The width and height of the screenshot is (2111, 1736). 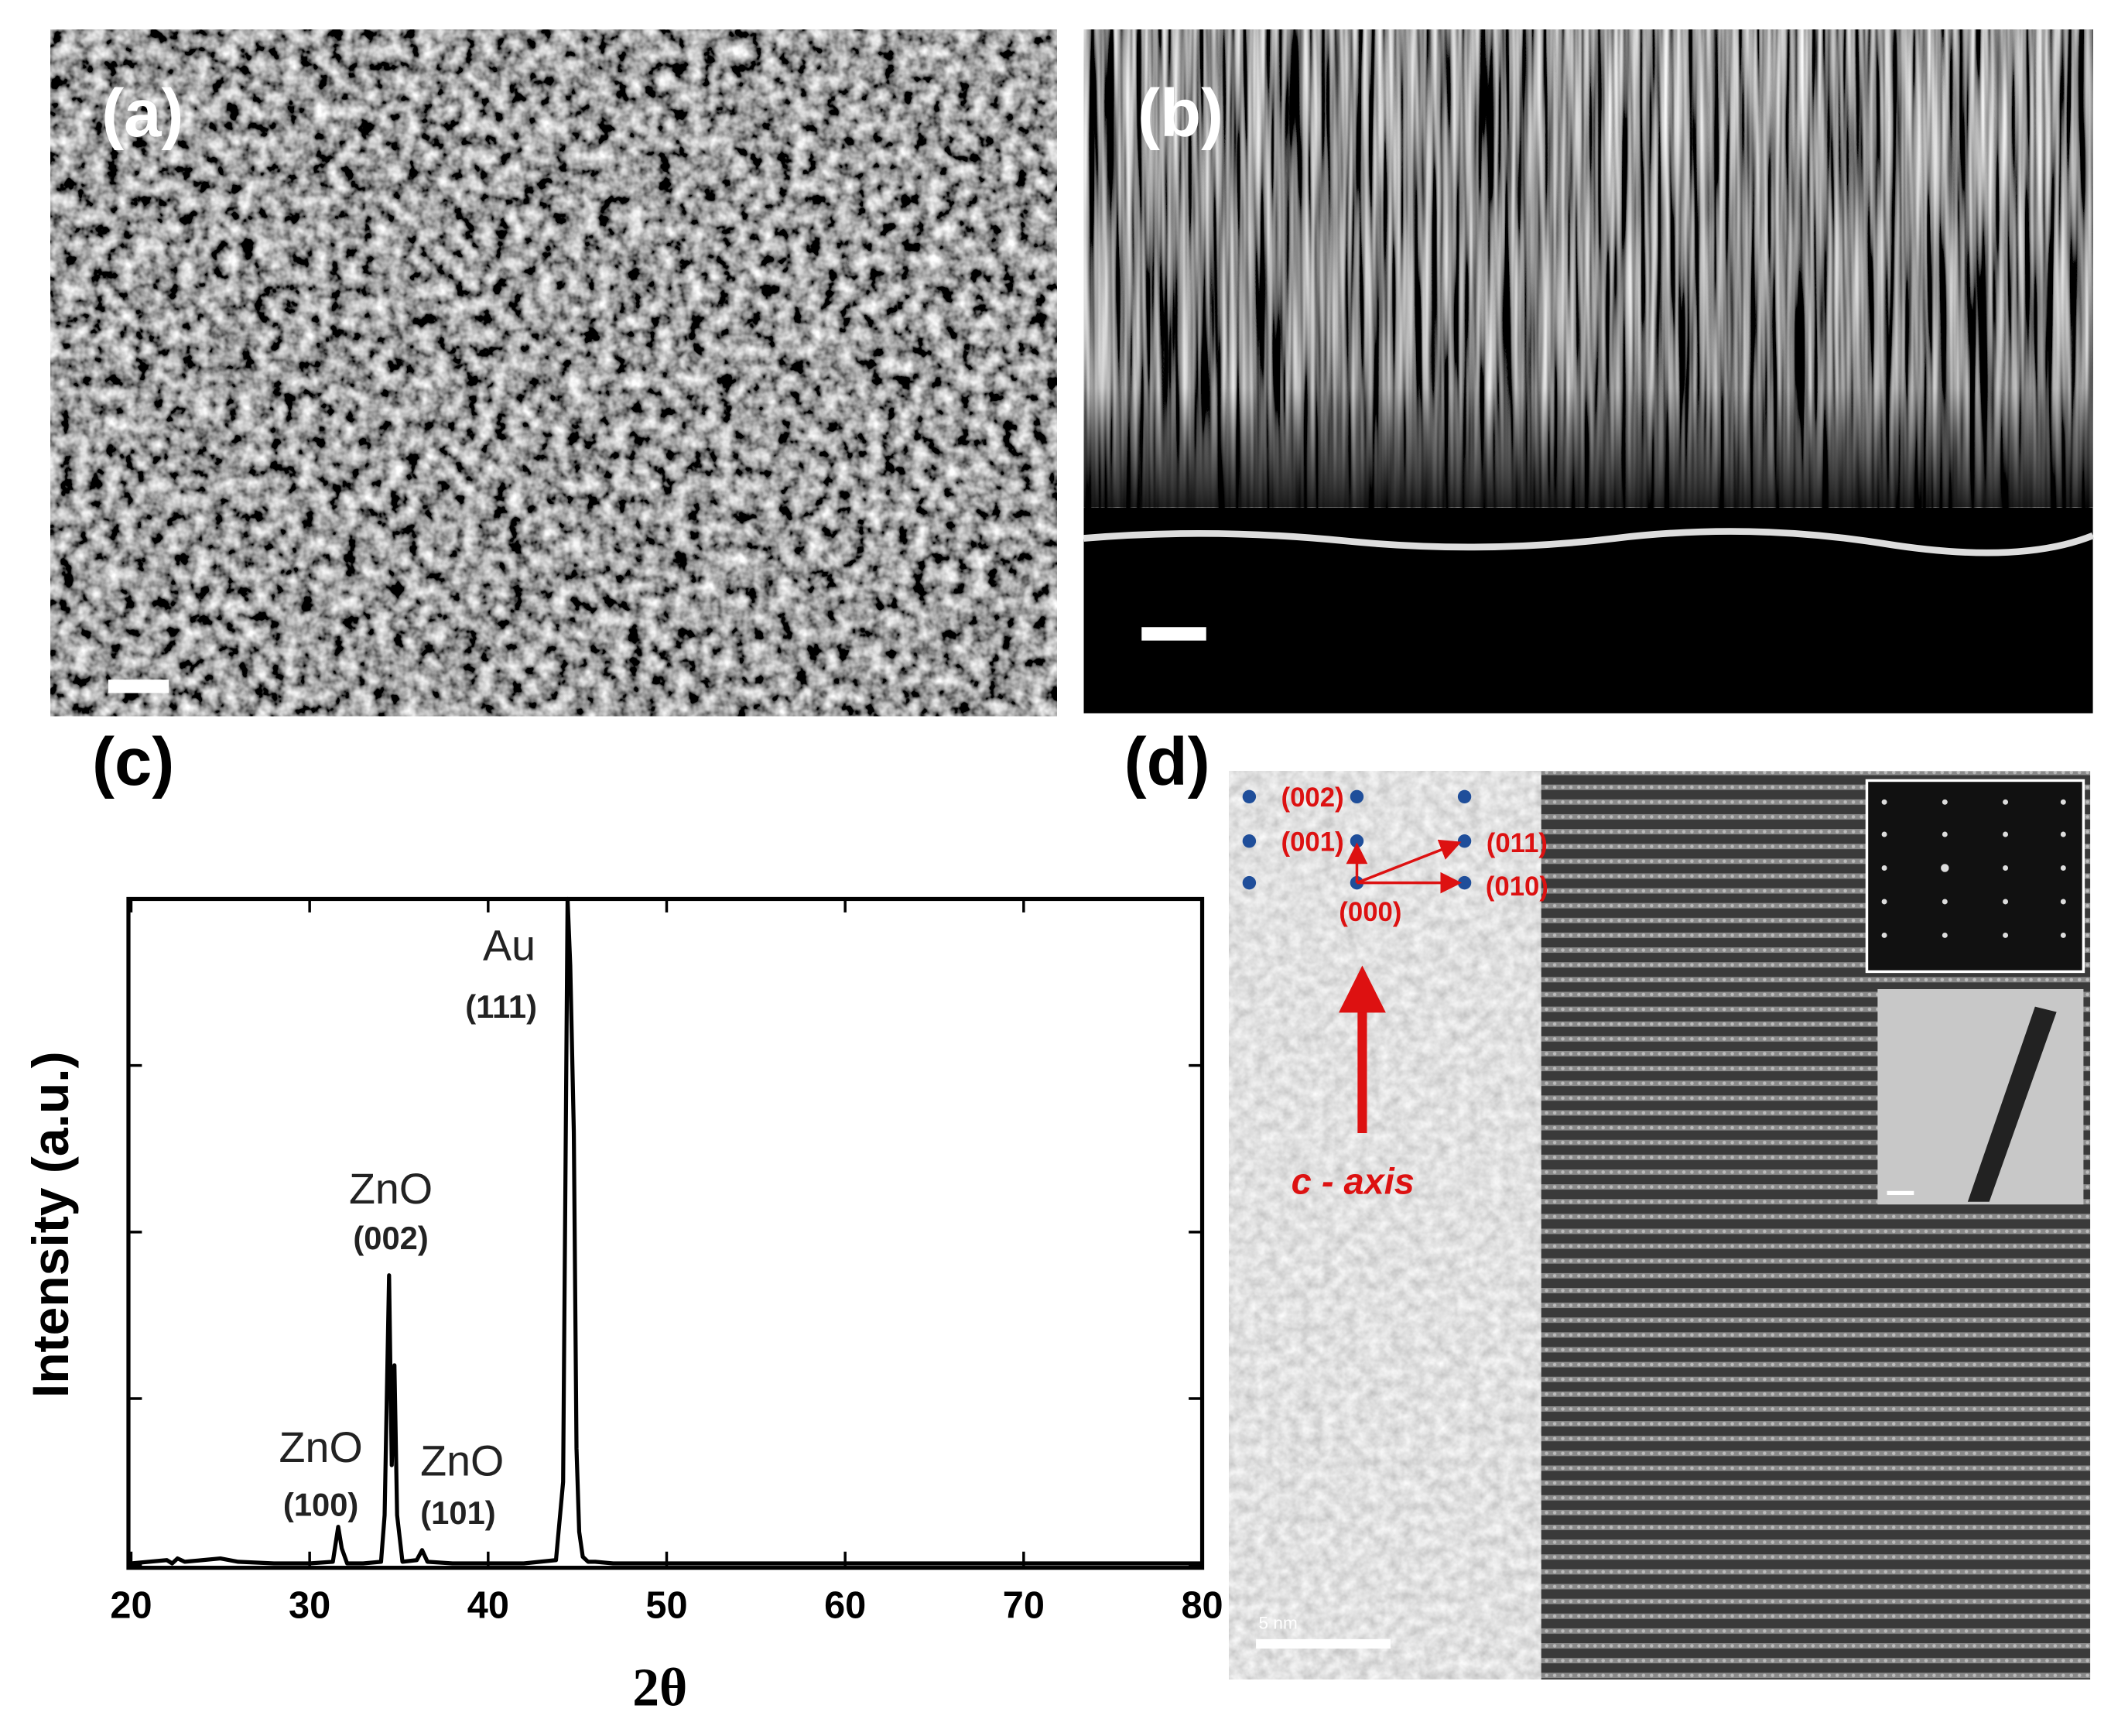 I want to click on spot-label: (002), so click(x=1312, y=798).